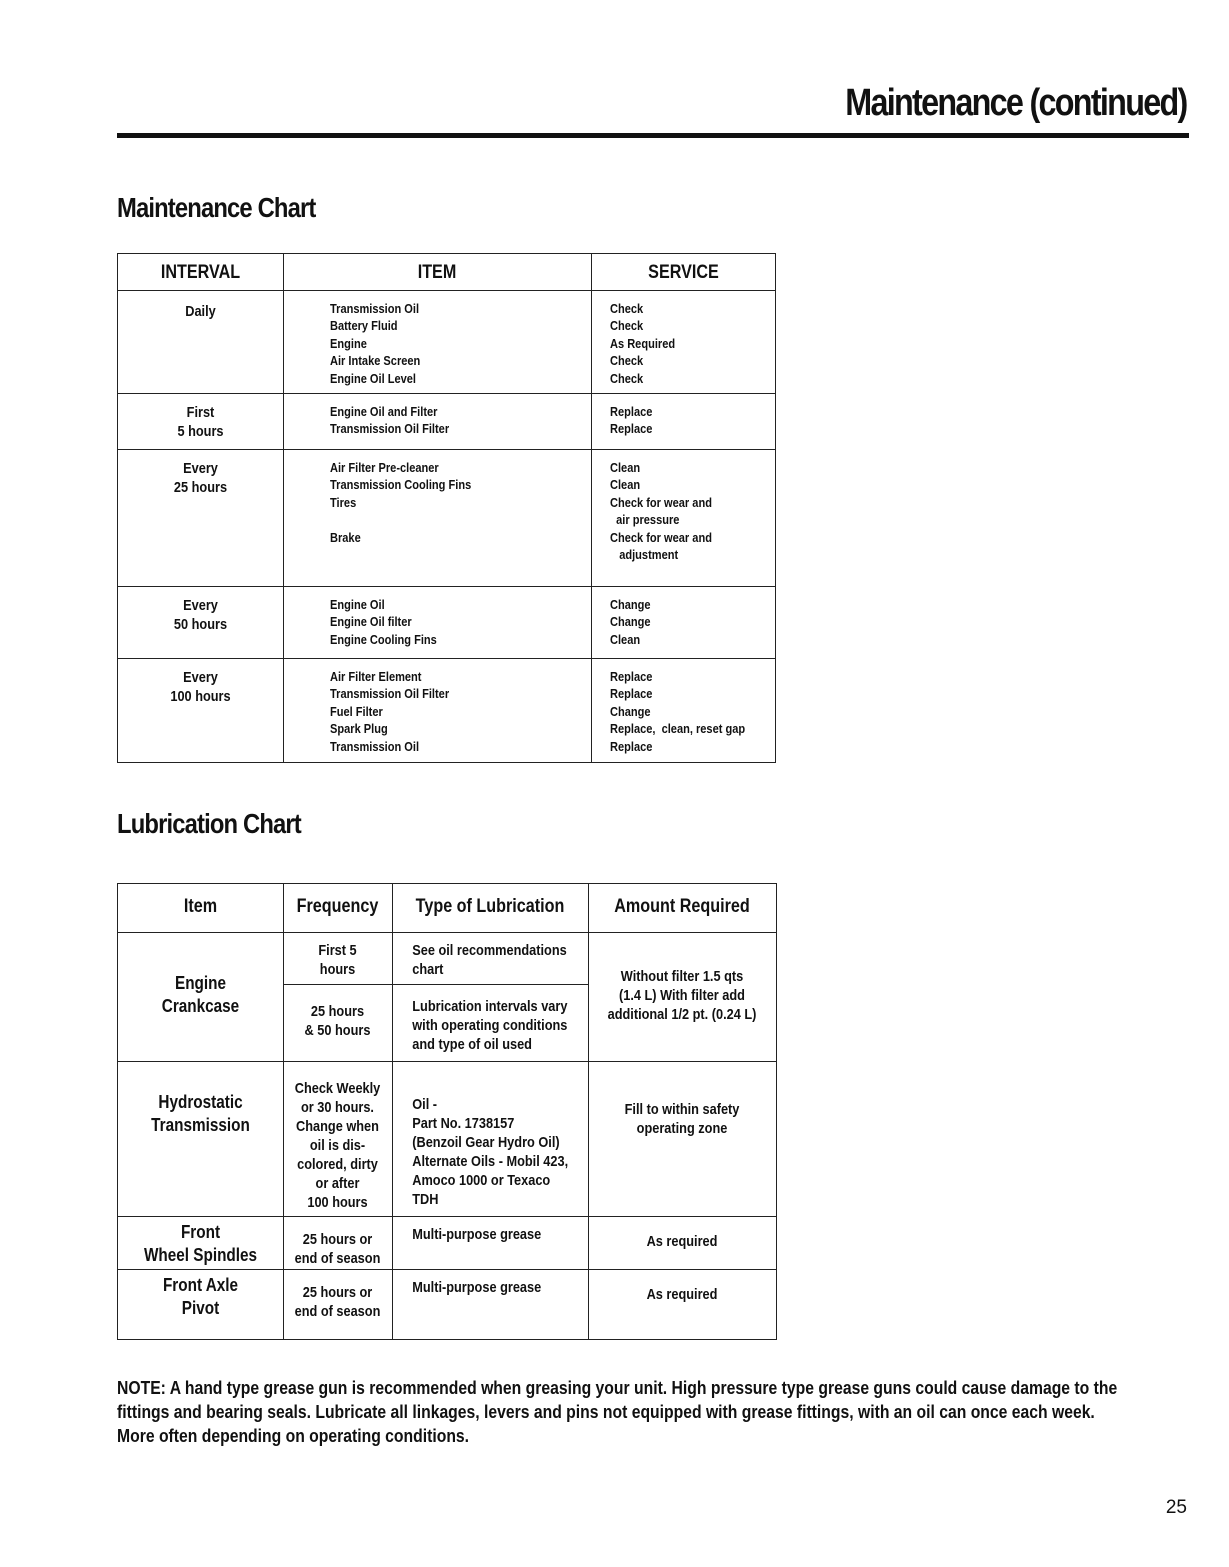  I want to click on frequency-label: or 30 hours., so click(337, 1107).